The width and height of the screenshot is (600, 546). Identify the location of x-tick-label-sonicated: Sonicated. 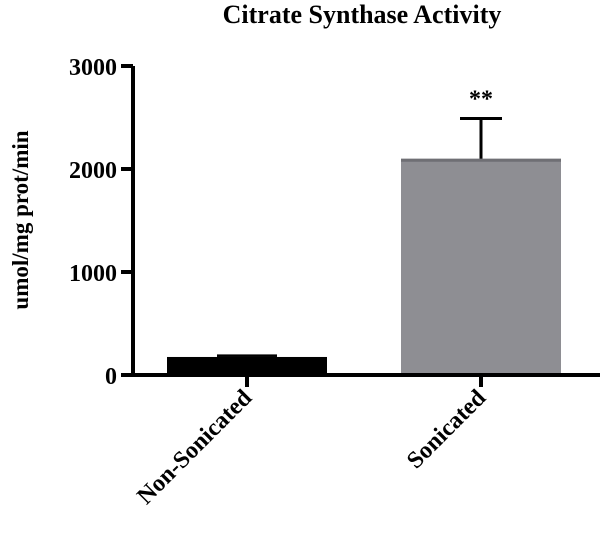
(447, 429).